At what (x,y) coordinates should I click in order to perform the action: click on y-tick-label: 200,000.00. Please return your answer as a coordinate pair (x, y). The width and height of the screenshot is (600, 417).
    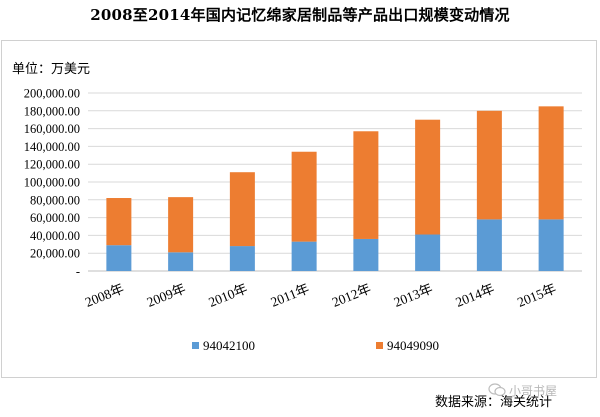
    Looking at the image, I should click on (52, 94).